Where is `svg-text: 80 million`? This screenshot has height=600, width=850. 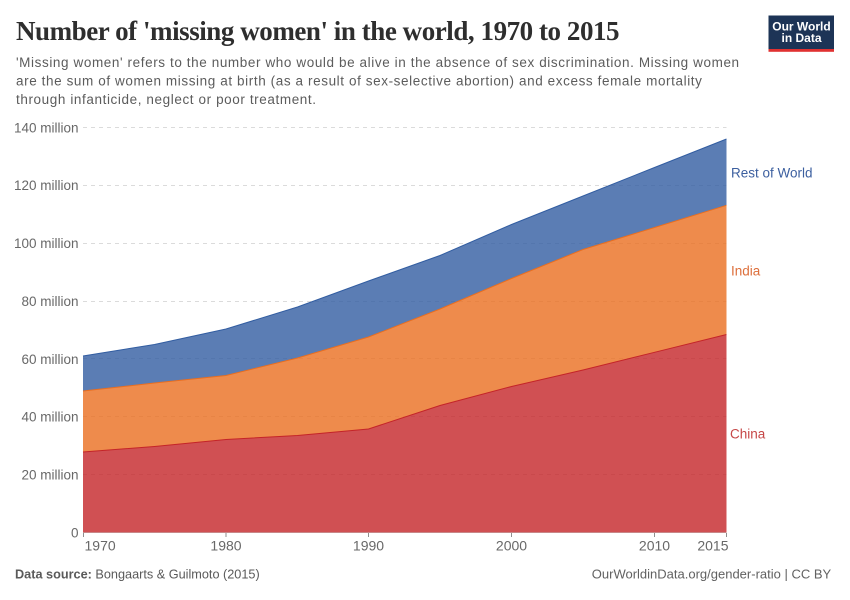 svg-text: 80 million is located at coordinates (49, 301).